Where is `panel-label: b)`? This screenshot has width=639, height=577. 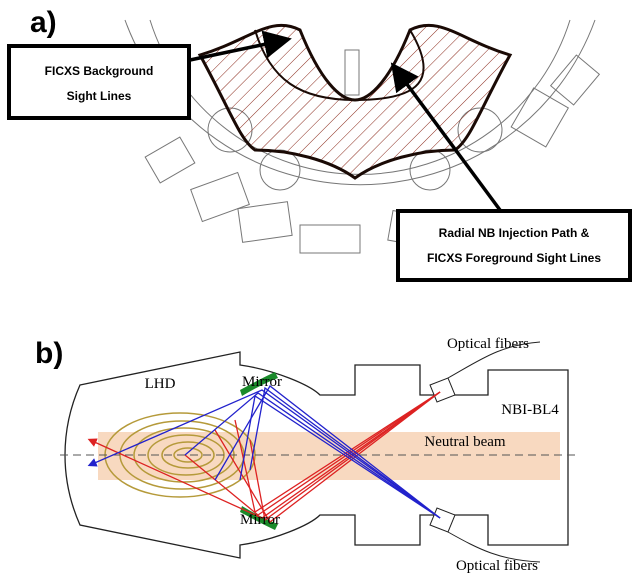
panel-label: b) is located at coordinates (49, 353).